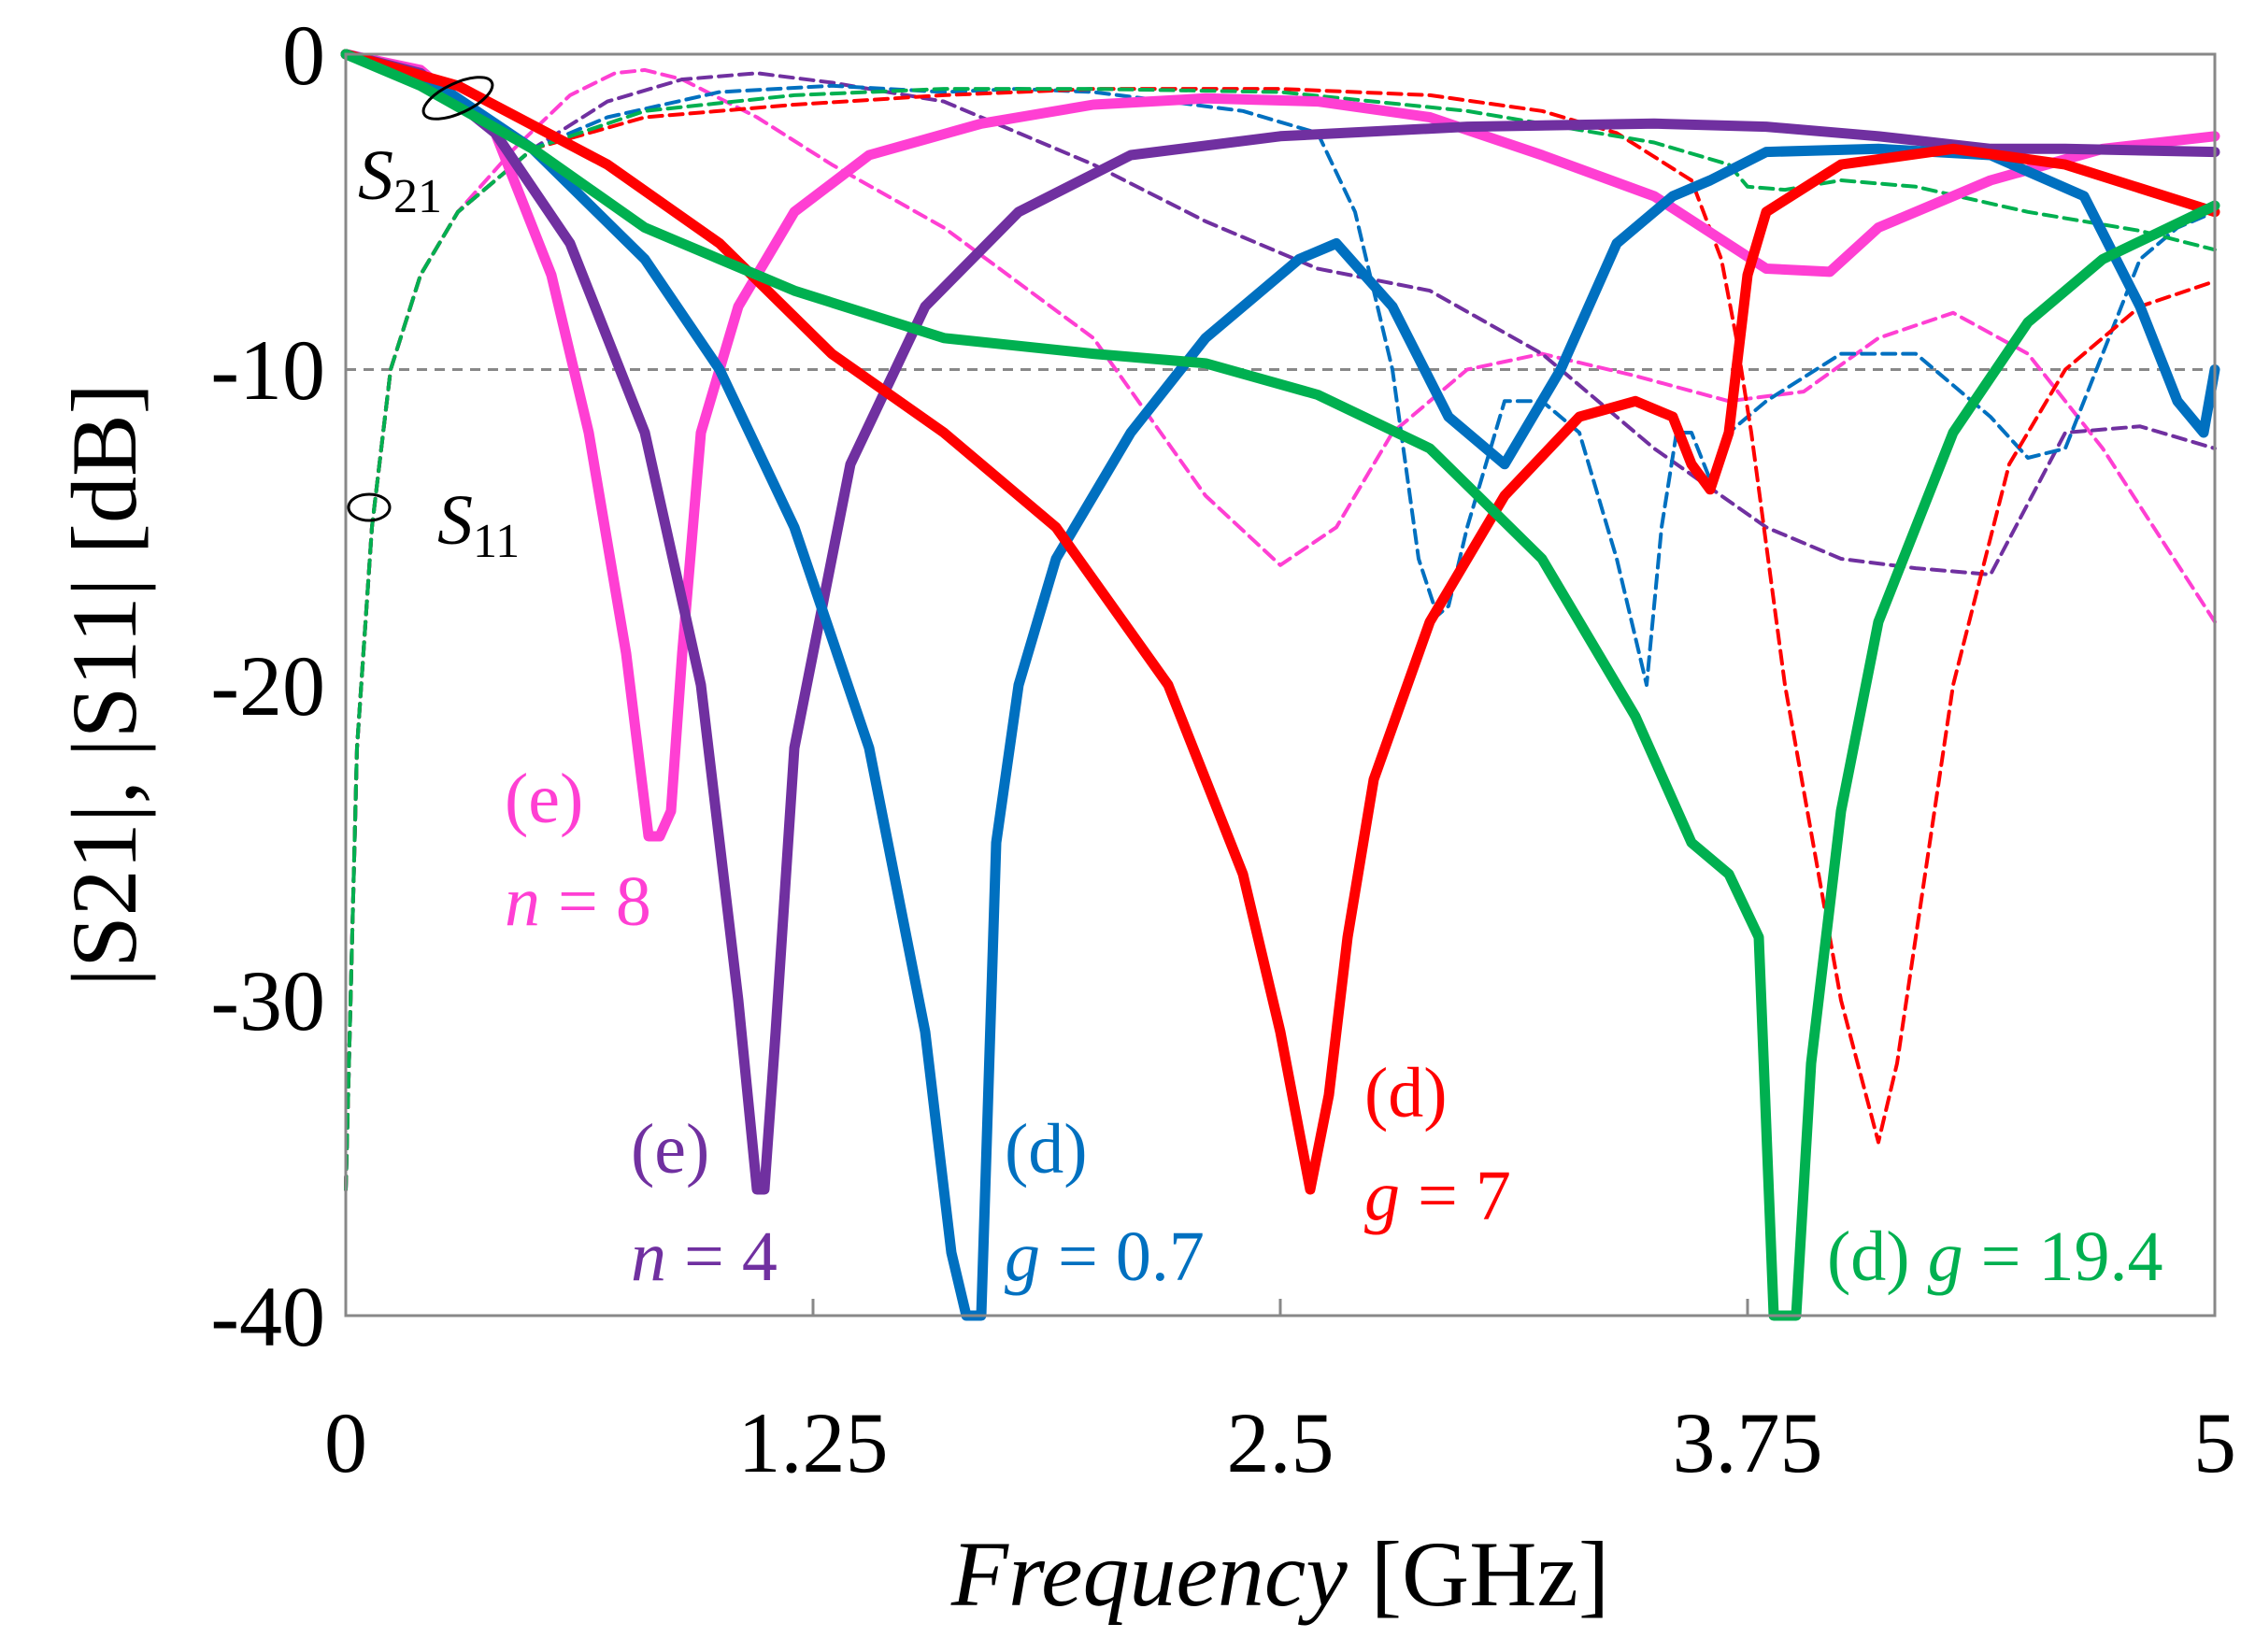  Describe the element at coordinates (578, 901) in the screenshot. I see `label-e-n8-value: n = 8` at that location.